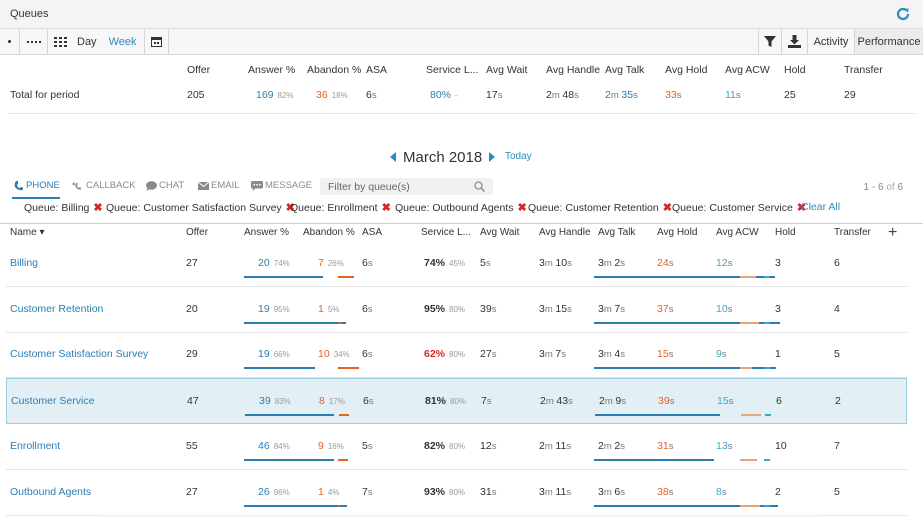 This screenshot has width=923, height=517. What do you see at coordinates (165, 185) in the screenshot?
I see `tab-chat: CHAT` at bounding box center [165, 185].